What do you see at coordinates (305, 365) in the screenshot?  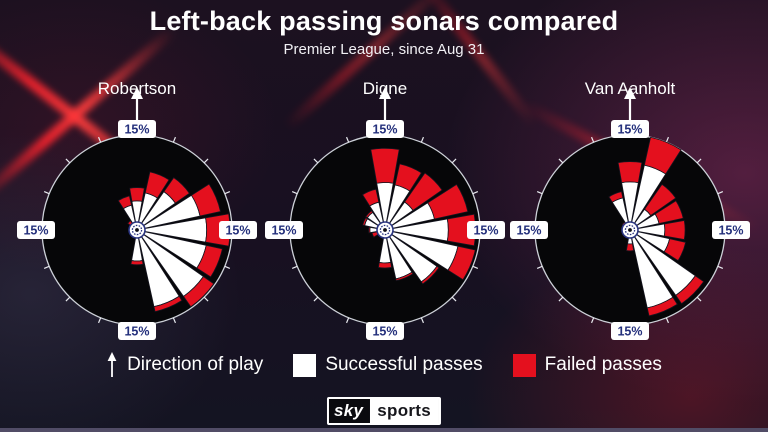 I see `success-swatch` at bounding box center [305, 365].